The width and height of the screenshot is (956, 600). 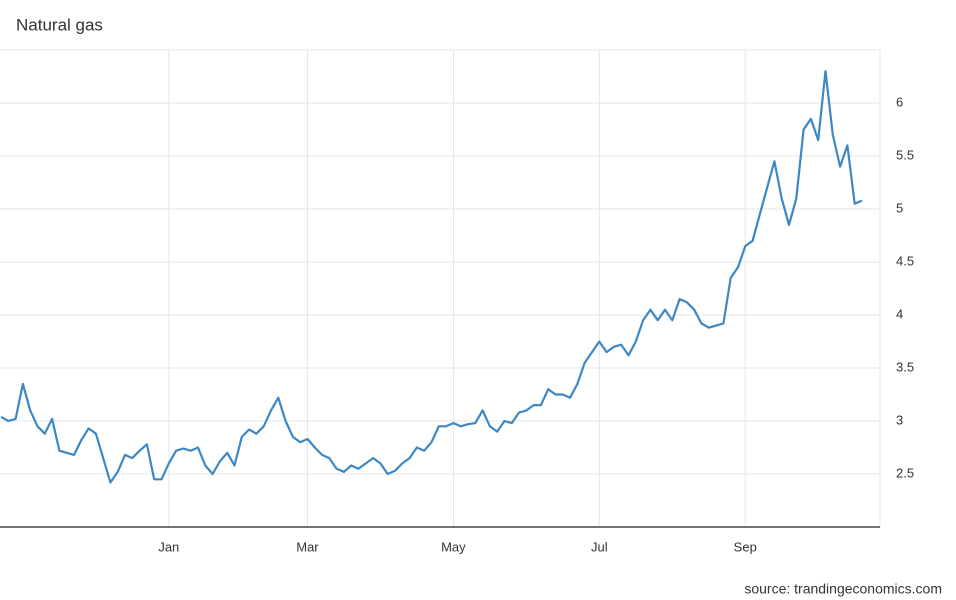 What do you see at coordinates (899, 419) in the screenshot?
I see `y-tick-label: 3` at bounding box center [899, 419].